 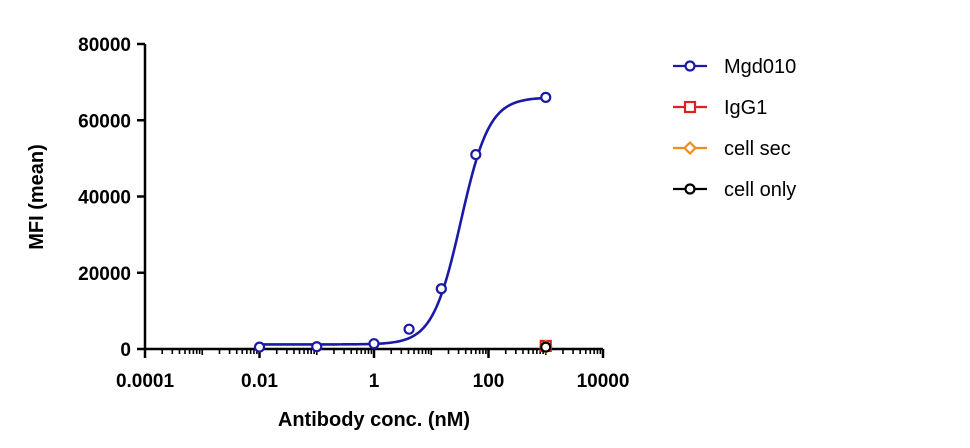 What do you see at coordinates (104, 121) in the screenshot?
I see `y-tick-label: 60000` at bounding box center [104, 121].